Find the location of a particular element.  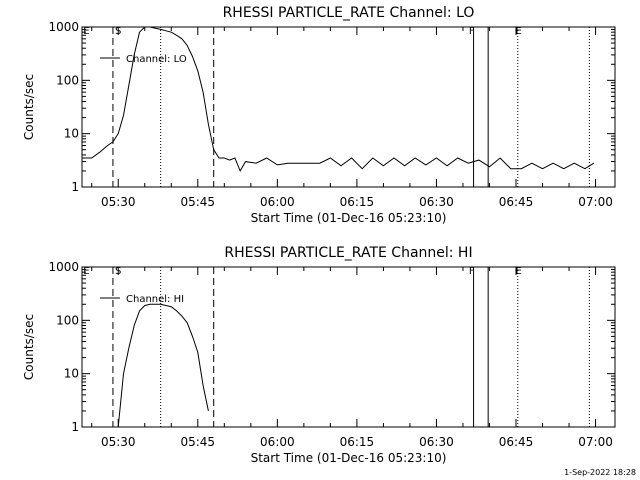

hi-x-axis-label: Start Time (01-Dec-16 05:23:10) is located at coordinates (349, 458).